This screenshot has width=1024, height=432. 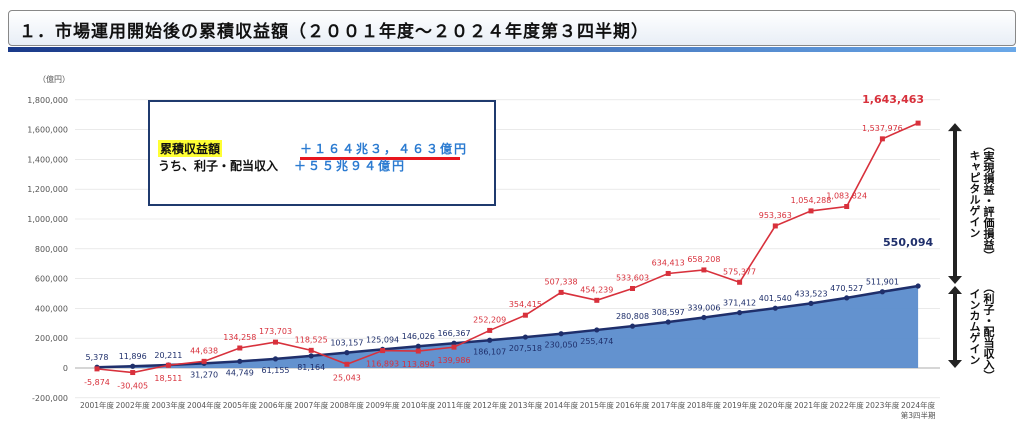 What do you see at coordinates (632, 405) in the screenshot?
I see `x-tick-label: 2016年度` at bounding box center [632, 405].